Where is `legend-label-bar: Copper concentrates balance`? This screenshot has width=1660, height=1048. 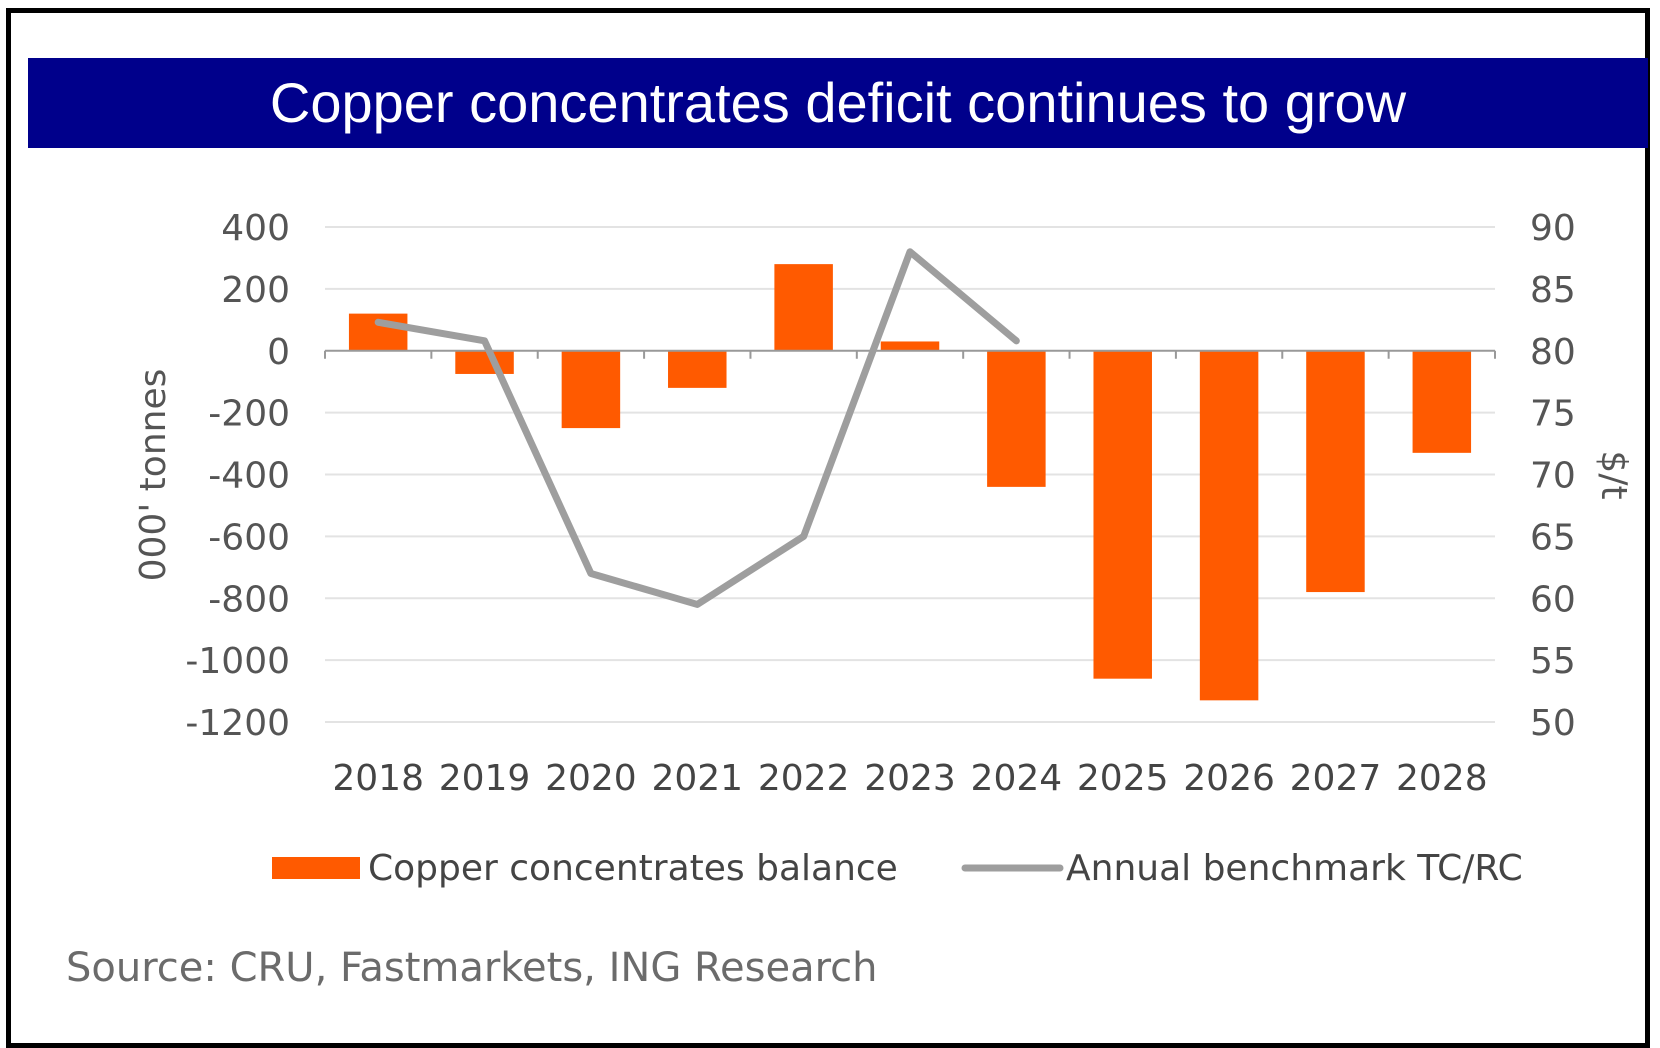
legend-label-bar: Copper concentrates balance is located at coordinates (633, 868).